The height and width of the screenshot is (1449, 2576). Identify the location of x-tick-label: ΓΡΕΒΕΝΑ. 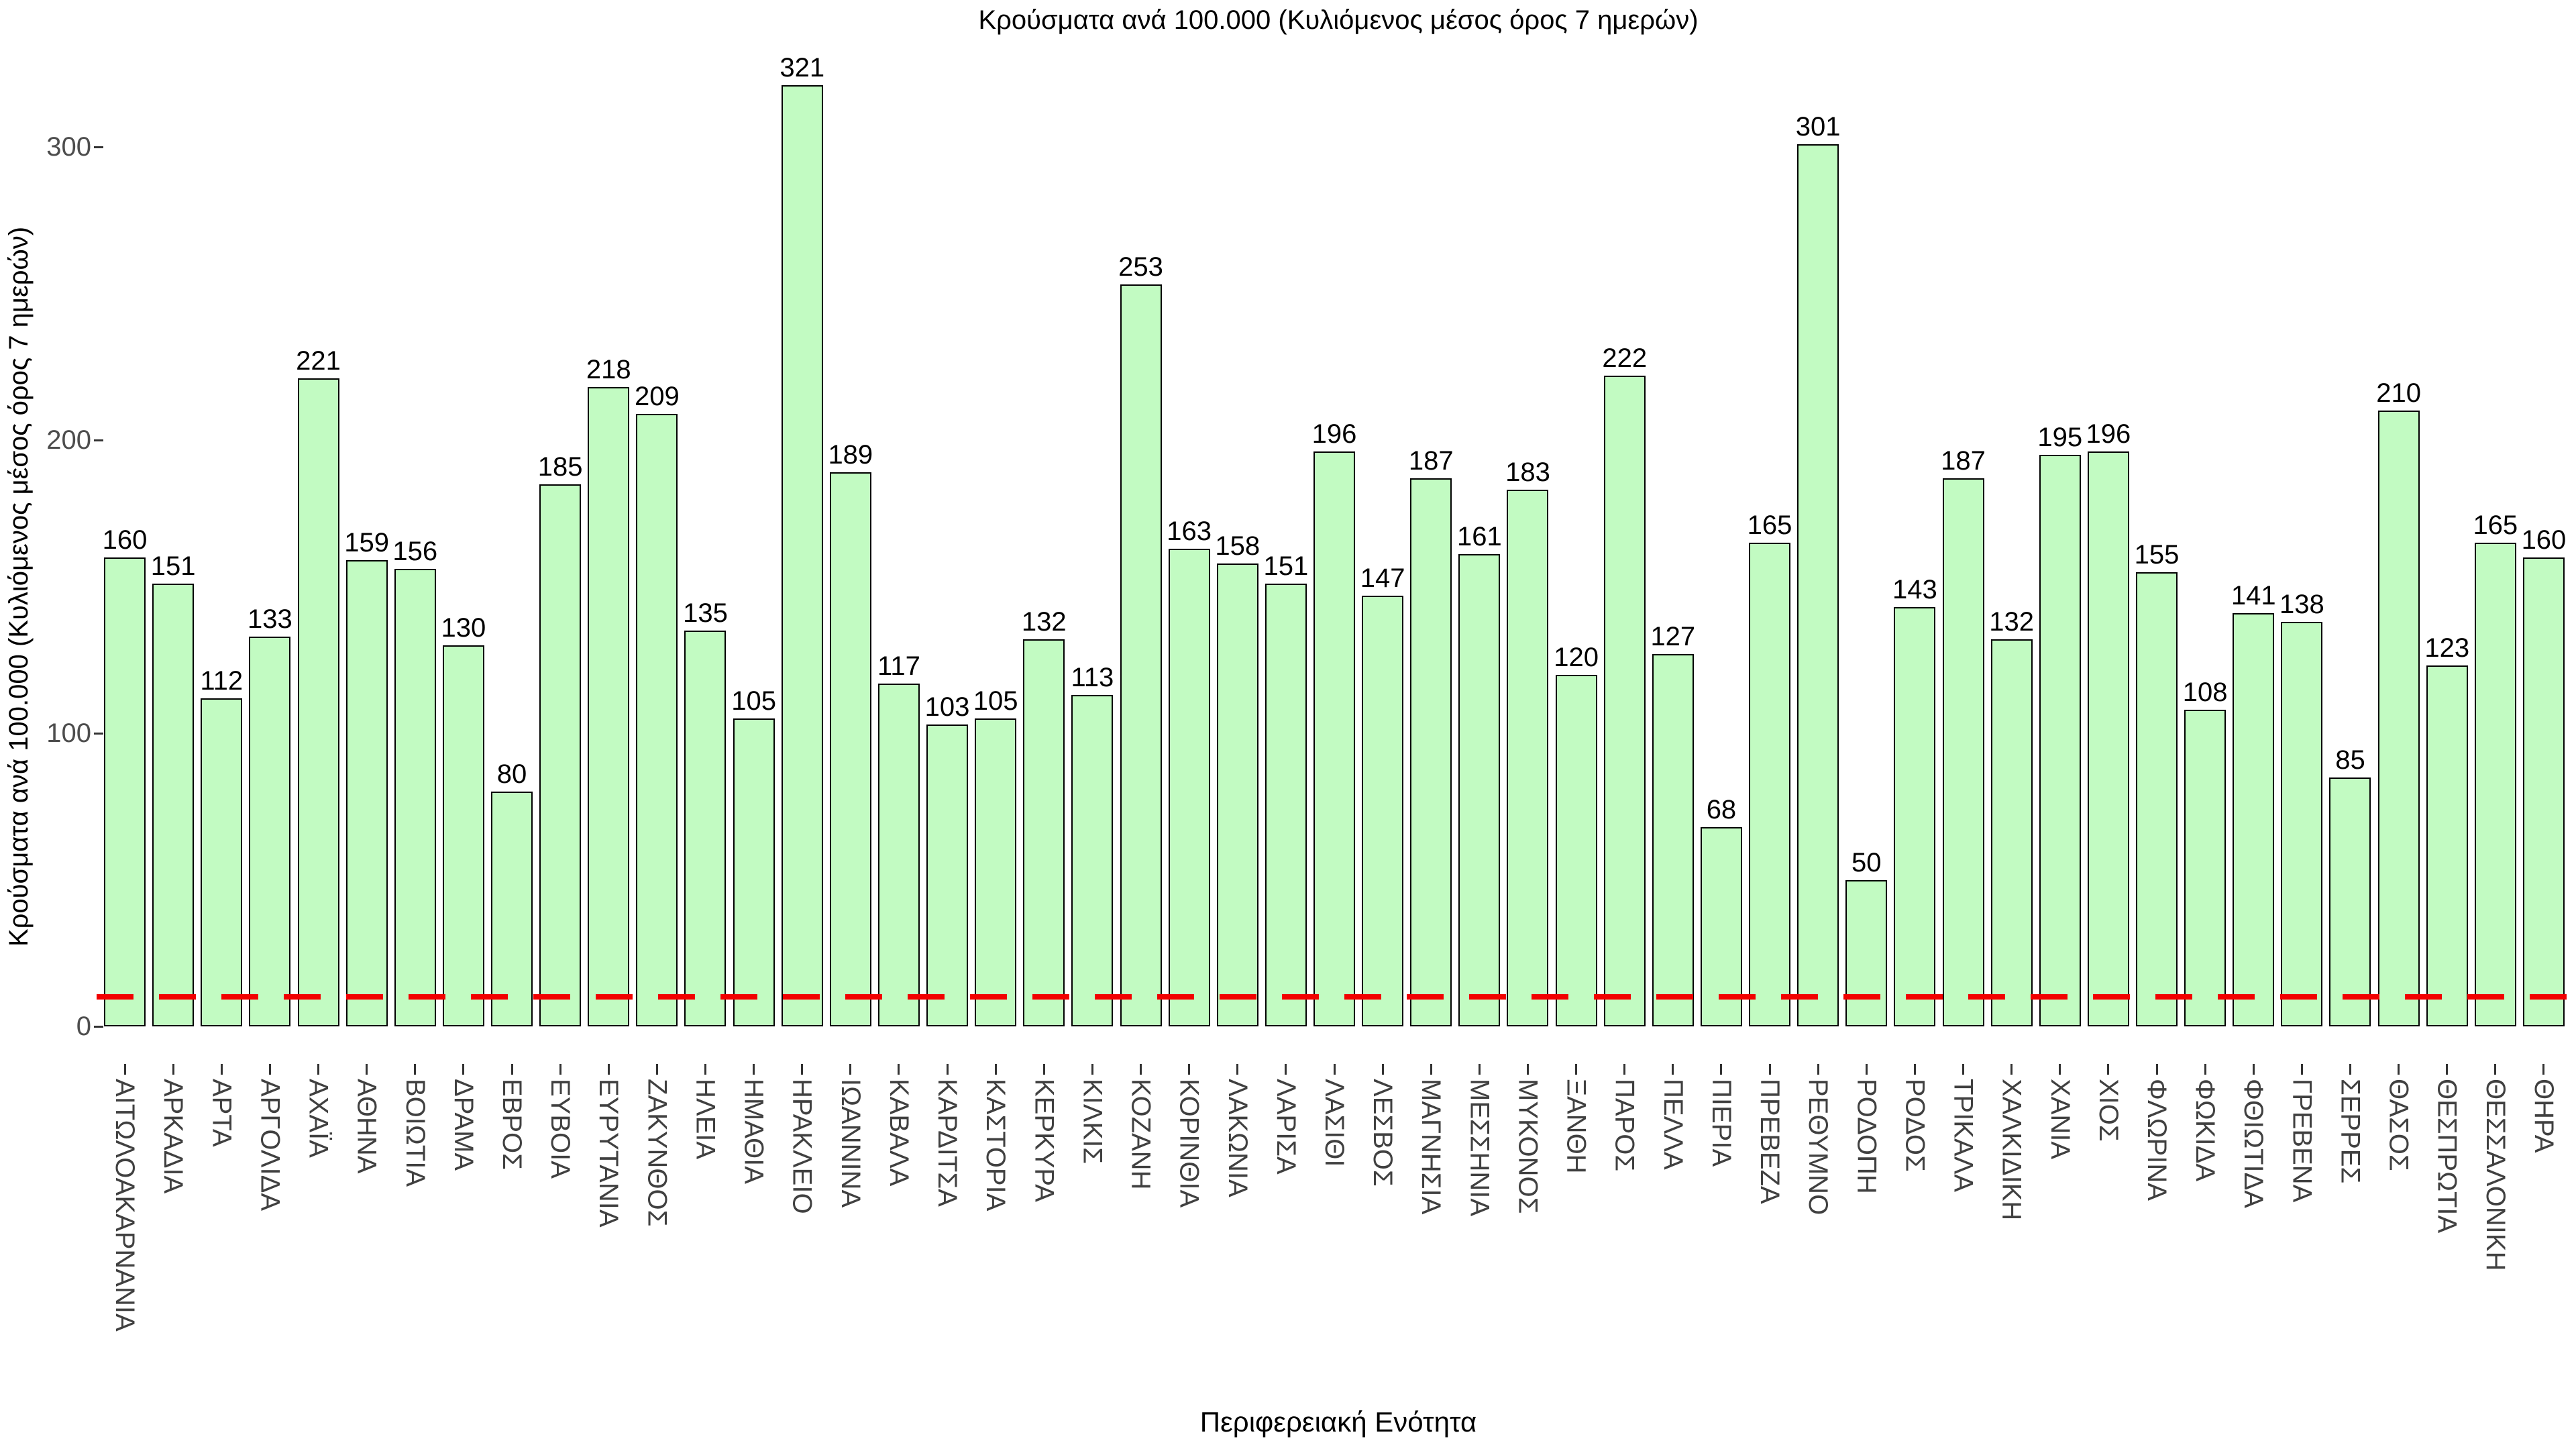
(2302, 1141).